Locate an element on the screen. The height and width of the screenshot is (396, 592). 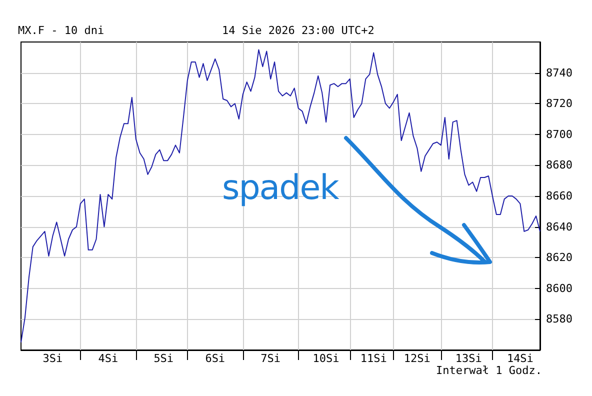
y-tick-label: 8660 is located at coordinates (559, 196).